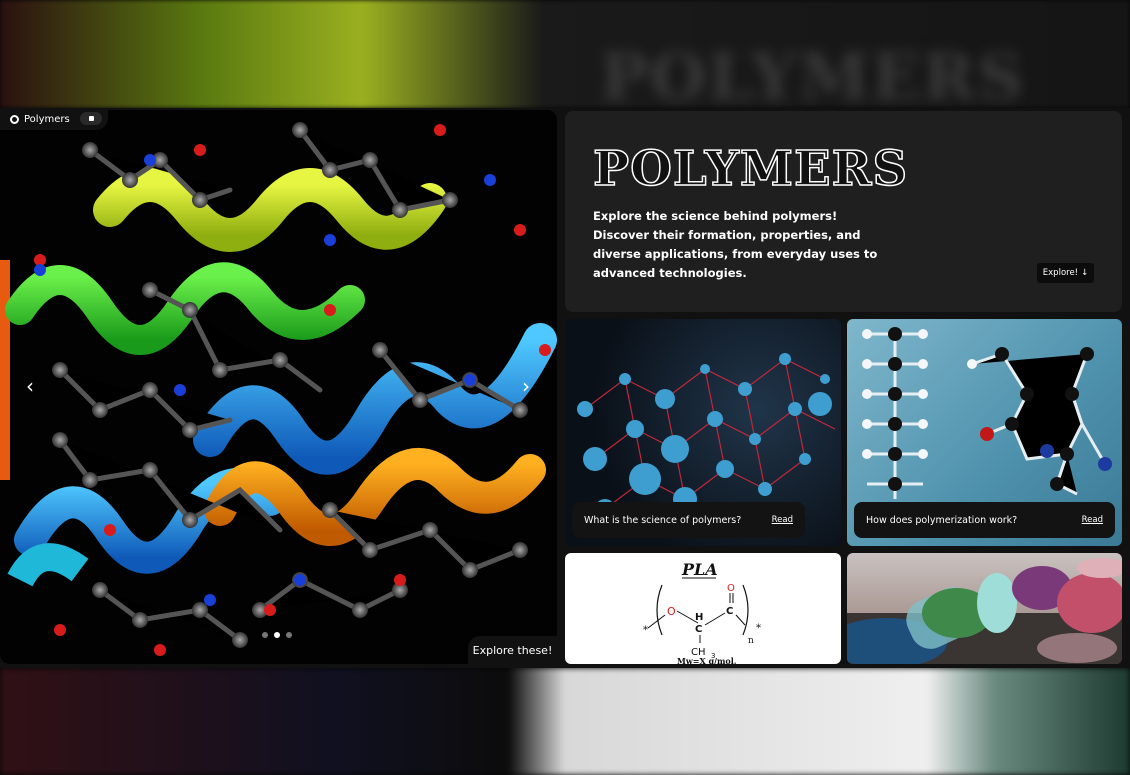  I want to click on pla-star-right: *, so click(758, 628).